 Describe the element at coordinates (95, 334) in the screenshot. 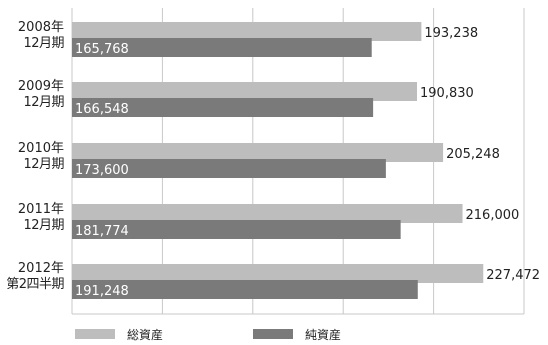

I see `legend-swatch-total-assets` at that location.